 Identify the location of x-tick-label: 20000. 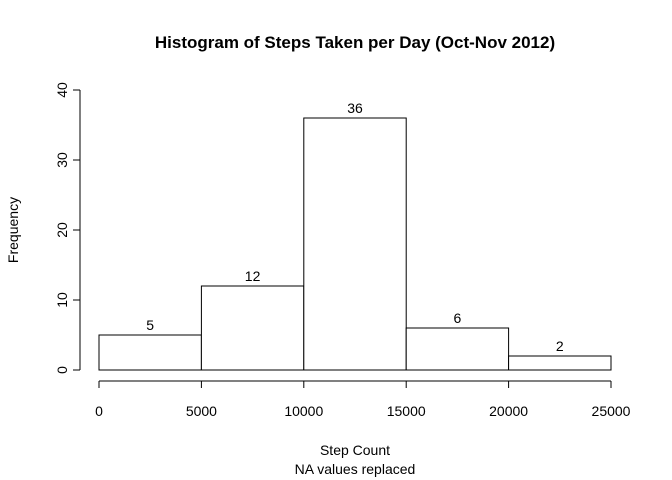
(508, 411).